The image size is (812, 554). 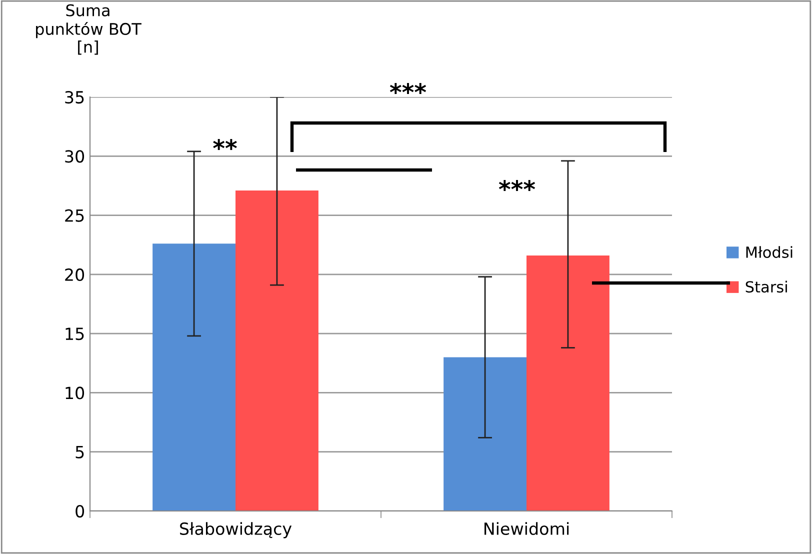 What do you see at coordinates (74, 215) in the screenshot?
I see `y-tick-label: 25` at bounding box center [74, 215].